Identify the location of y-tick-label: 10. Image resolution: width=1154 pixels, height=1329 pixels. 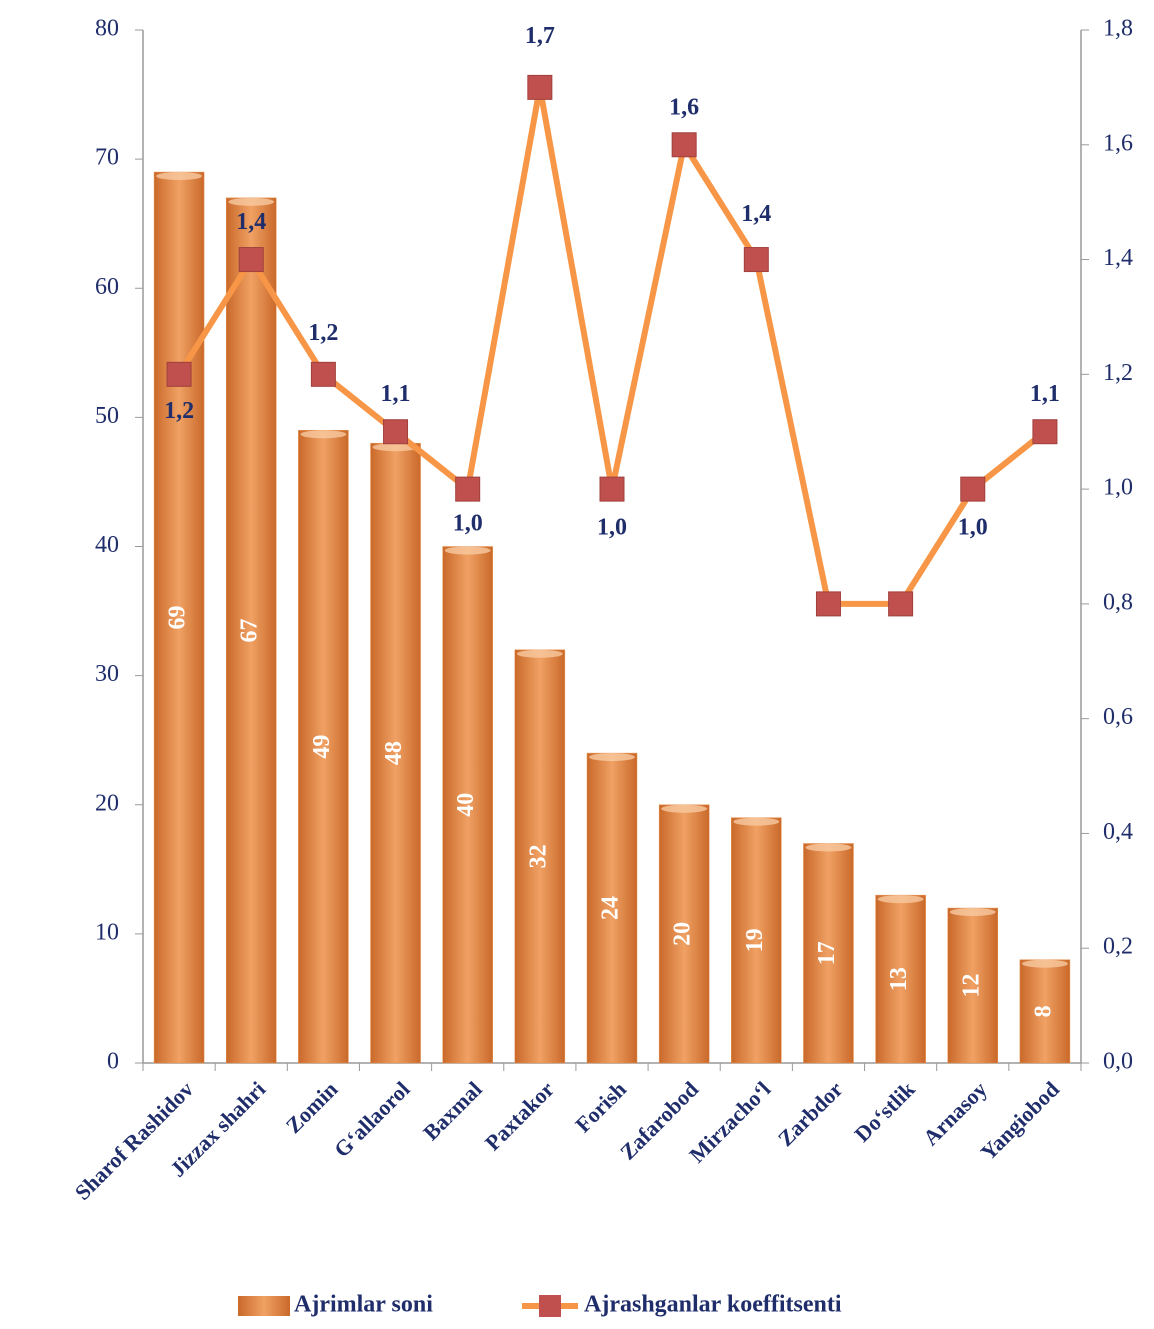
(107, 932).